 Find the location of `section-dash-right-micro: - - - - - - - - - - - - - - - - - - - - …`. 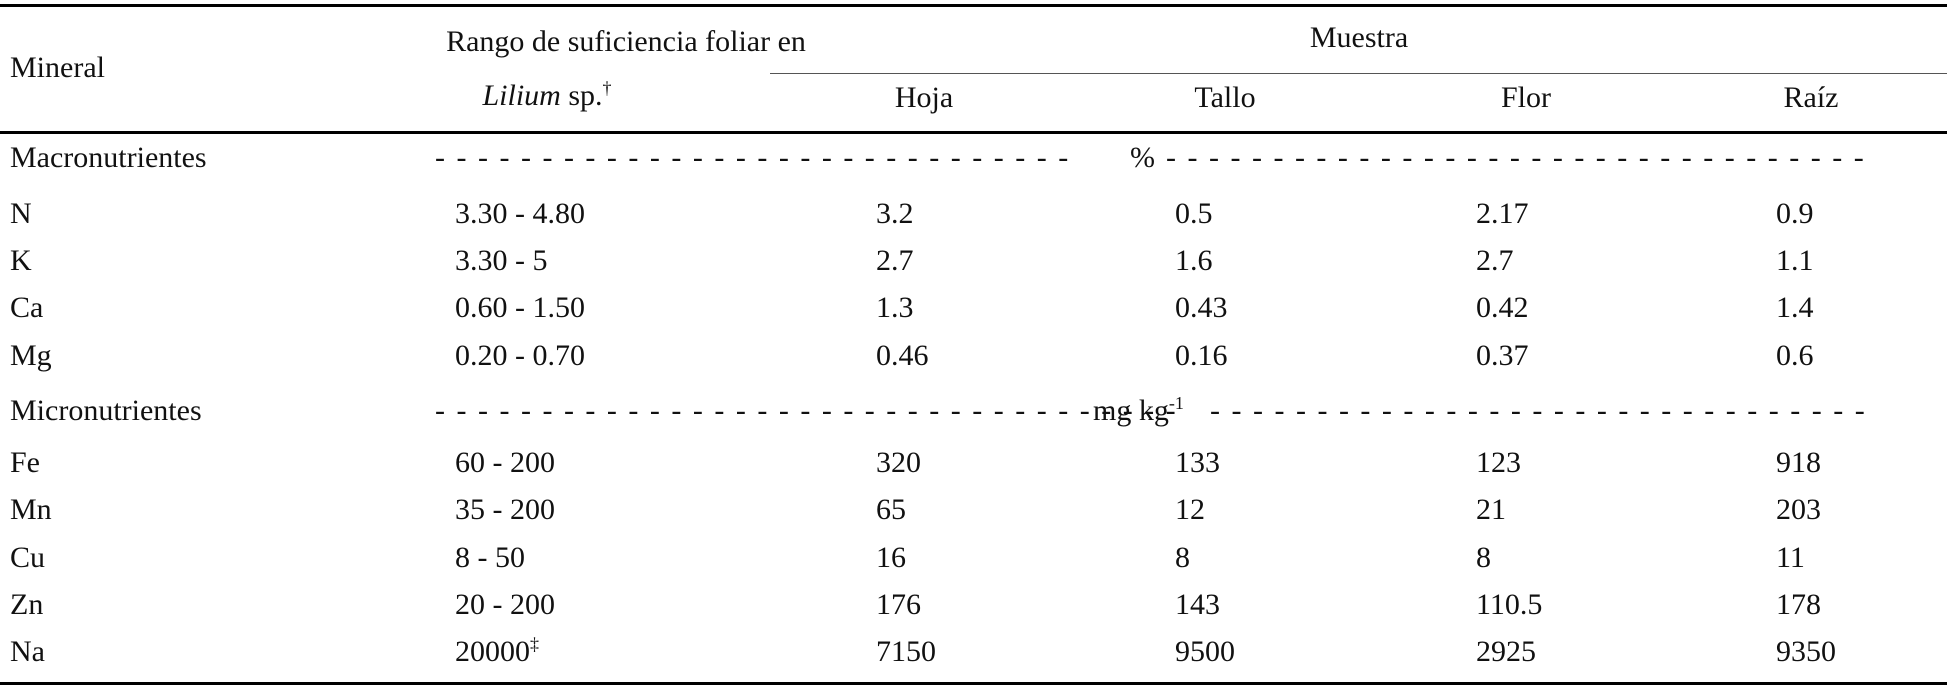

section-dash-right-micro: - - - - - - - - - - - - - - - - - - - - … is located at coordinates (1538, 410).